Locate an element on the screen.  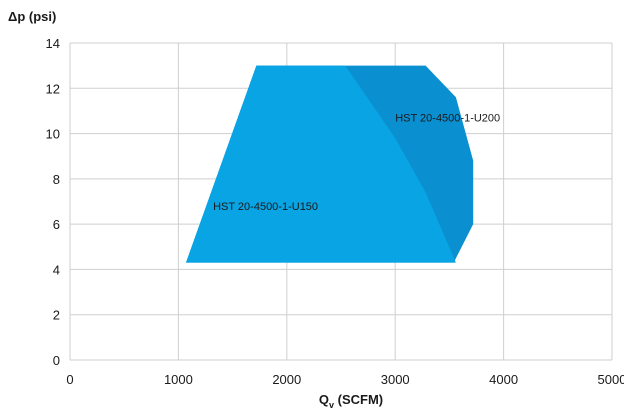
y-tick-label: 14 is located at coordinates (53, 43).